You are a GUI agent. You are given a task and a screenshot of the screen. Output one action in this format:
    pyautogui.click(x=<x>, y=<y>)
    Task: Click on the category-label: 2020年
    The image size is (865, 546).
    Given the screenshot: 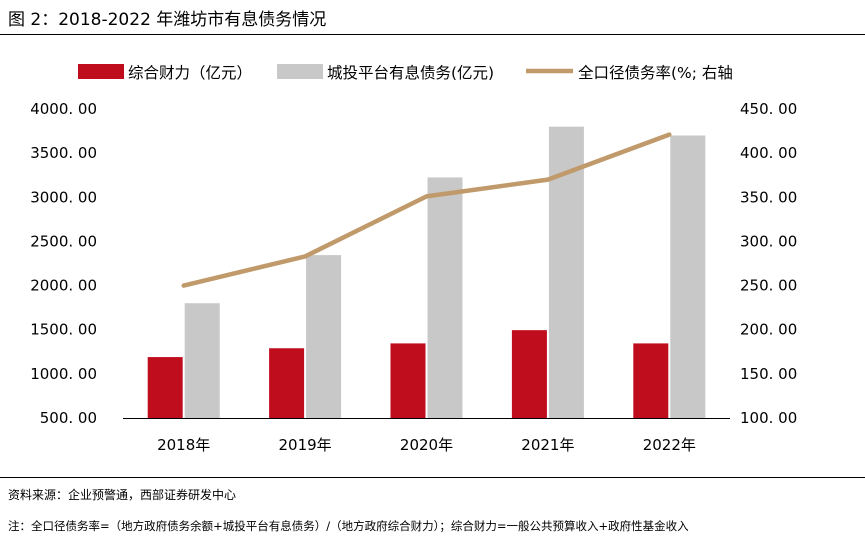 What is the action you would take?
    pyautogui.click(x=426, y=445)
    